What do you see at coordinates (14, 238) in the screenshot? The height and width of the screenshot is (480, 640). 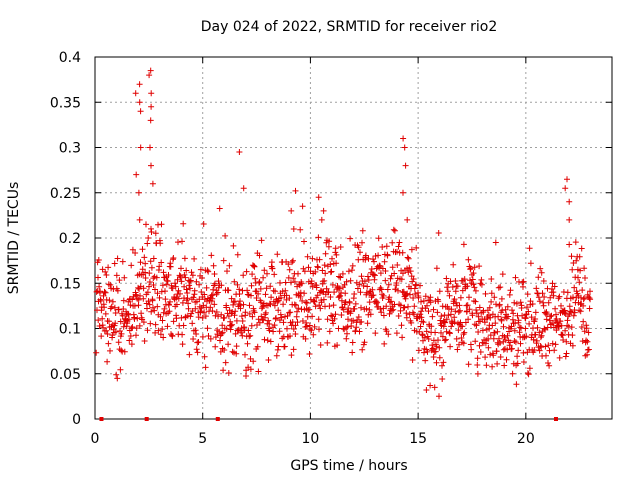 I see `y-axis-label: SRMTID / TECUs` at bounding box center [14, 238].